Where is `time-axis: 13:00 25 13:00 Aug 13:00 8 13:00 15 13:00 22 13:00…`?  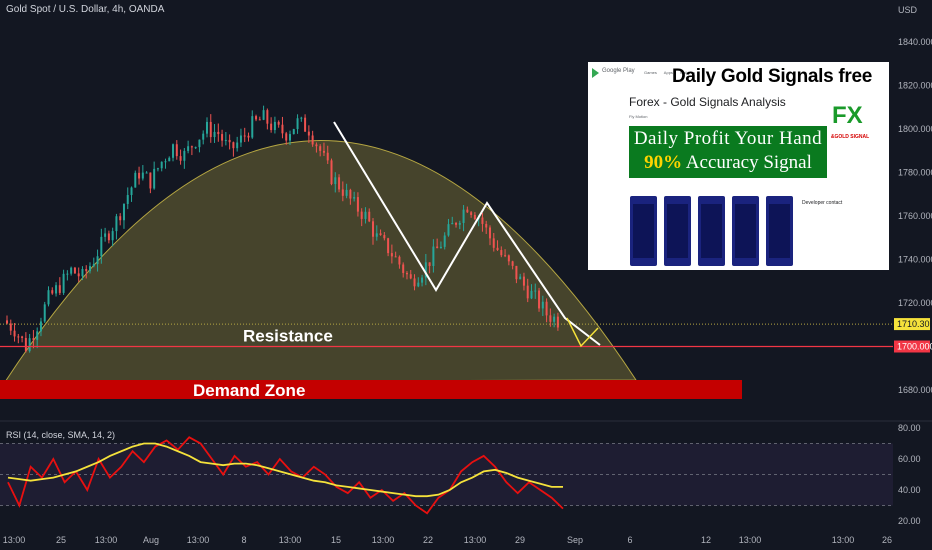 time-axis: 13:00 25 13:00 Aug 13:00 8 13:00 15 13:00 22 13:00… is located at coordinates (447, 540).